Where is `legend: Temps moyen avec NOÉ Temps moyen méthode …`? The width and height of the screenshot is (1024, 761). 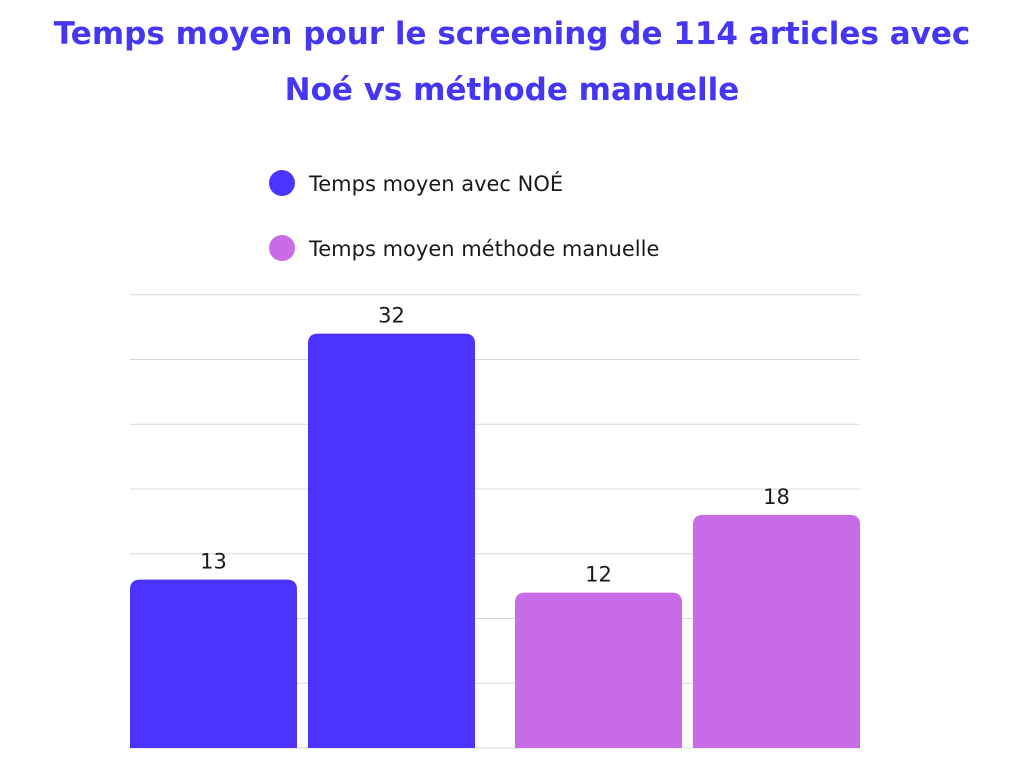
legend: Temps moyen avec NOÉ Temps moyen méthode … is located at coordinates (464, 215).